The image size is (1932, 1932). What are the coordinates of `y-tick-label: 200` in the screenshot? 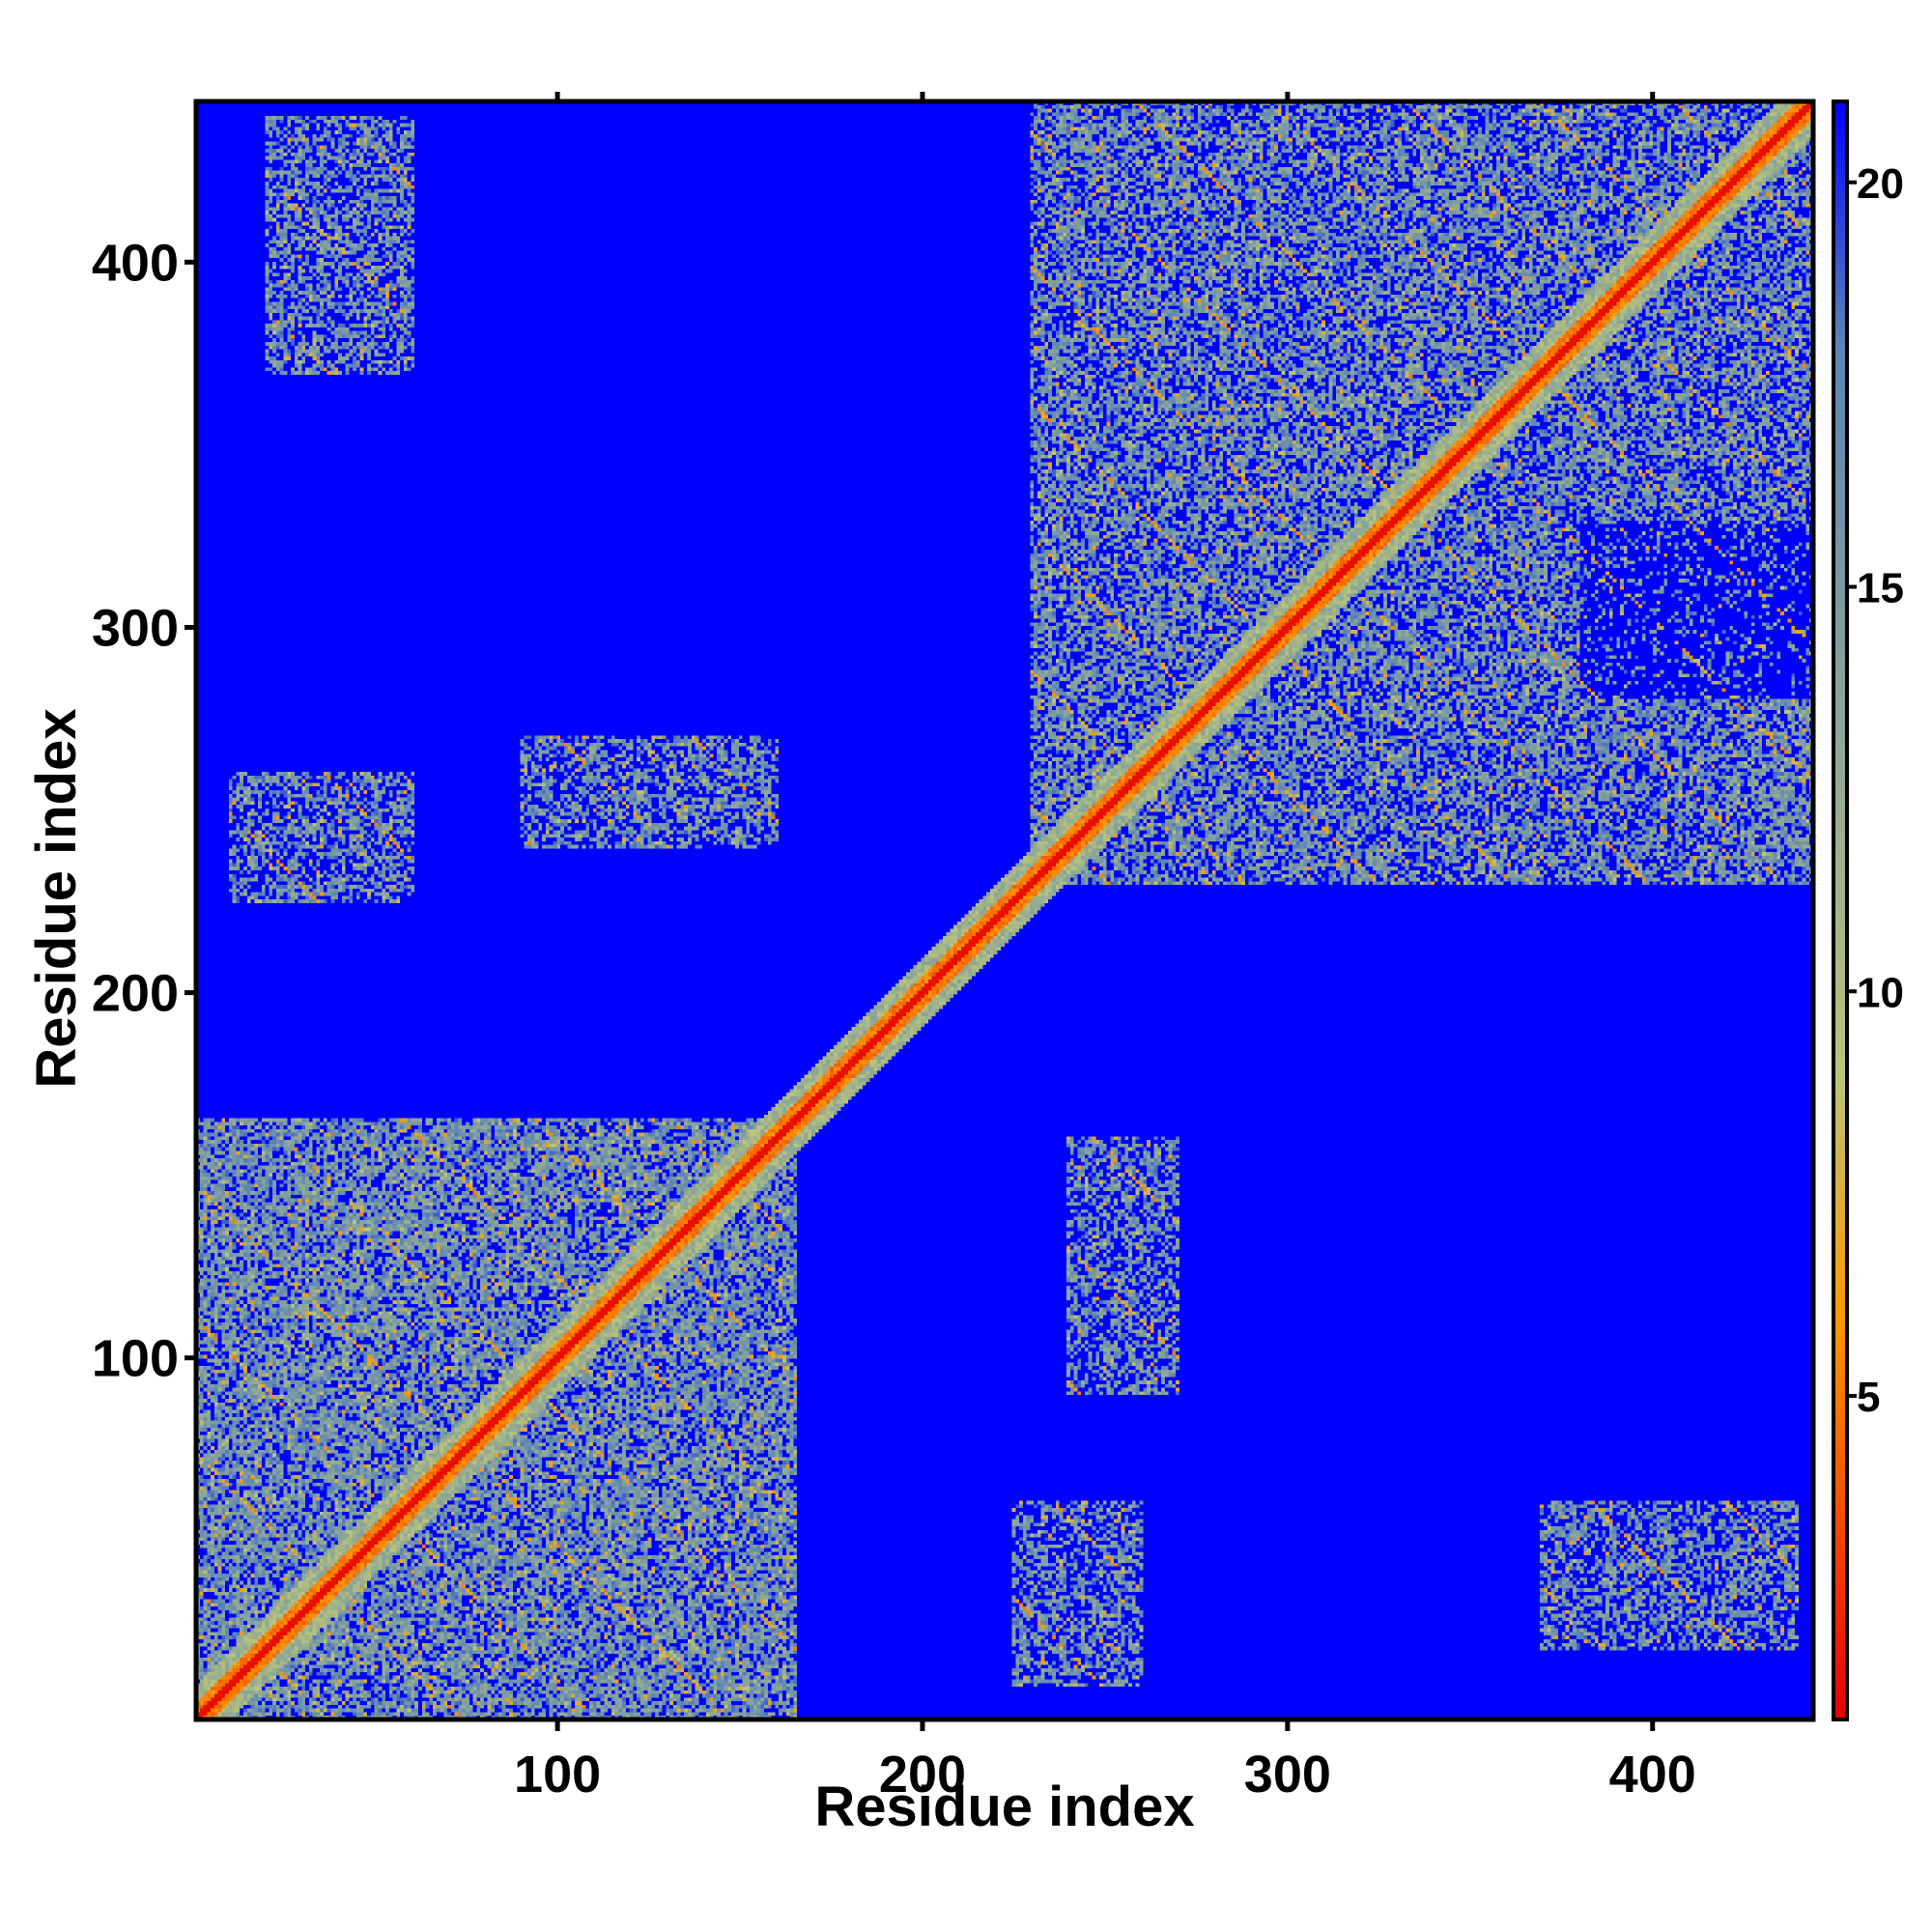 It's located at (135, 994).